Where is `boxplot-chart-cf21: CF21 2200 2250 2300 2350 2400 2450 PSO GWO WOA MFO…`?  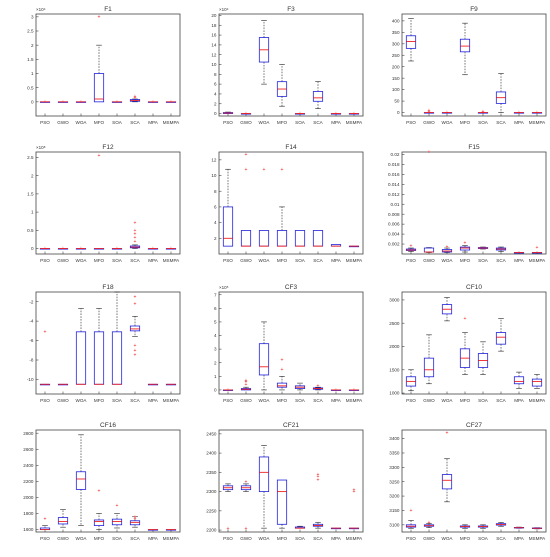 boxplot-chart-cf21: CF21 2200 2250 2300 2350 2400 2450 PSO GWO WOA MFO… is located at coordinates (285, 481).